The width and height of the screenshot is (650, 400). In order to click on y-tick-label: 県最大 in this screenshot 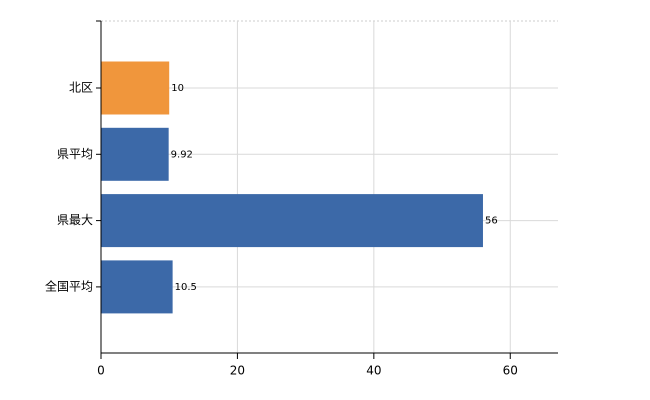, I will do `click(75, 220)`.